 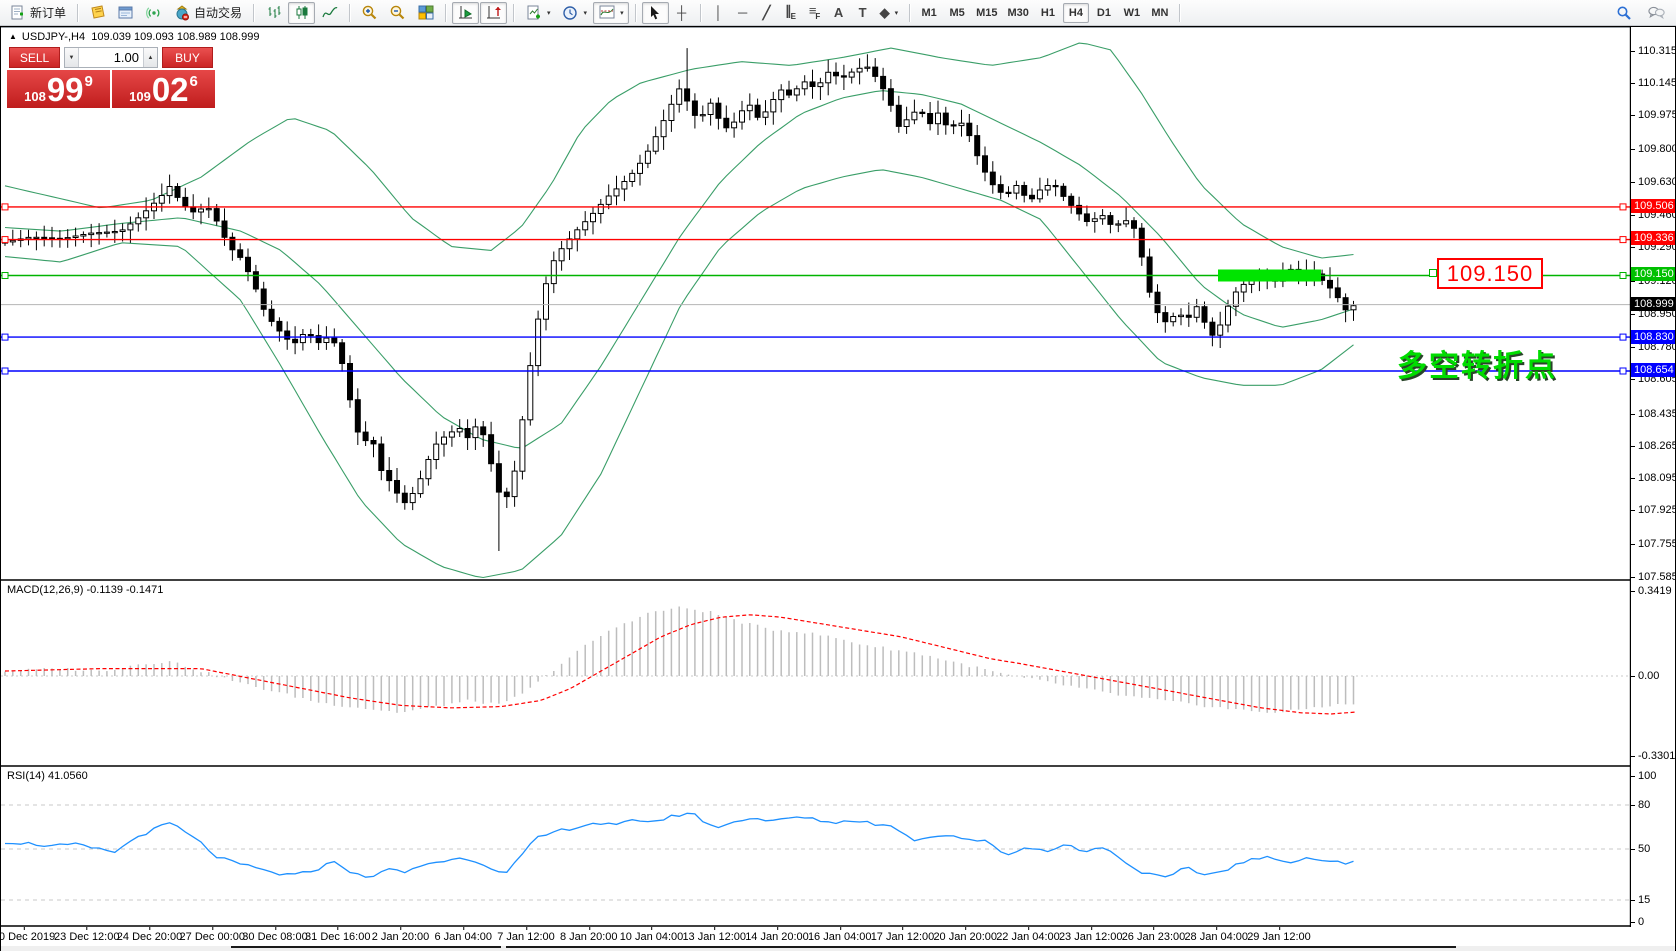 I want to click on sell-price-display: 108 99 9, so click(x=58, y=89).